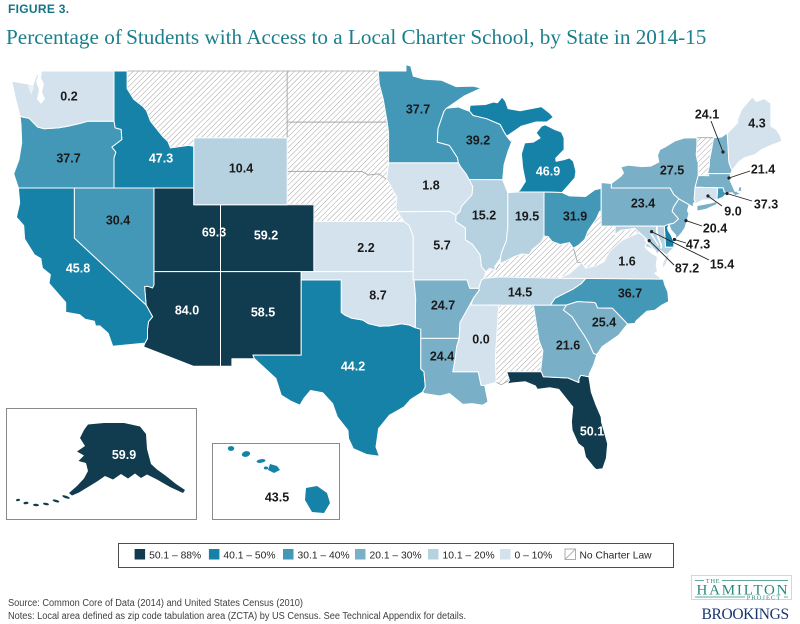 The width and height of the screenshot is (800, 624). I want to click on svg-text: 19.5, so click(527, 217).